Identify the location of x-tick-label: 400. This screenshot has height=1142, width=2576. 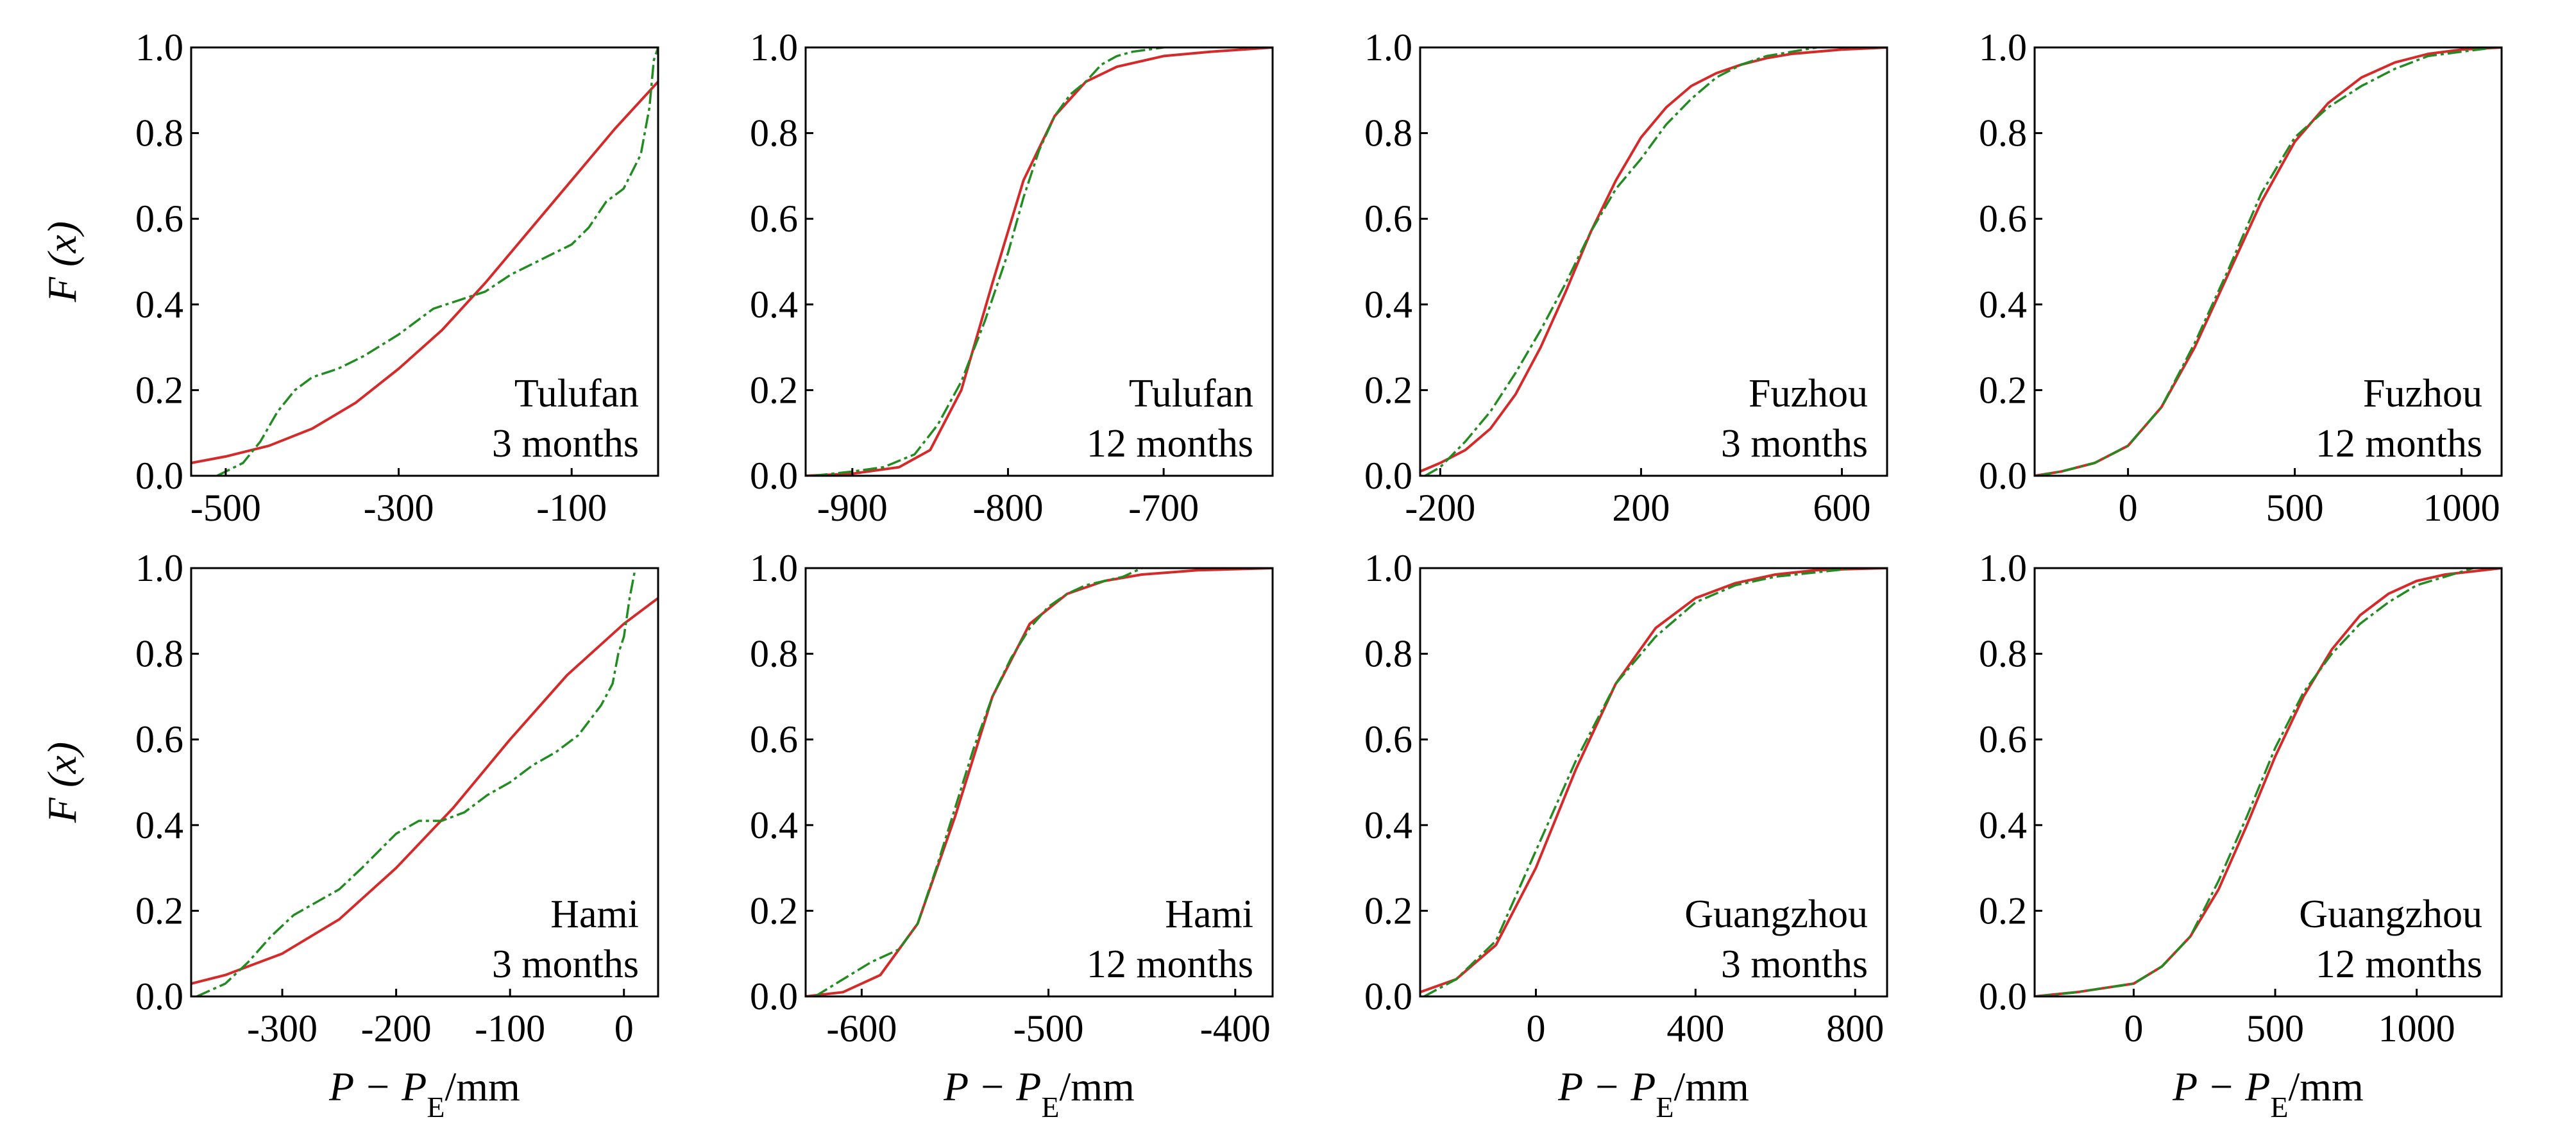
(1695, 1028).